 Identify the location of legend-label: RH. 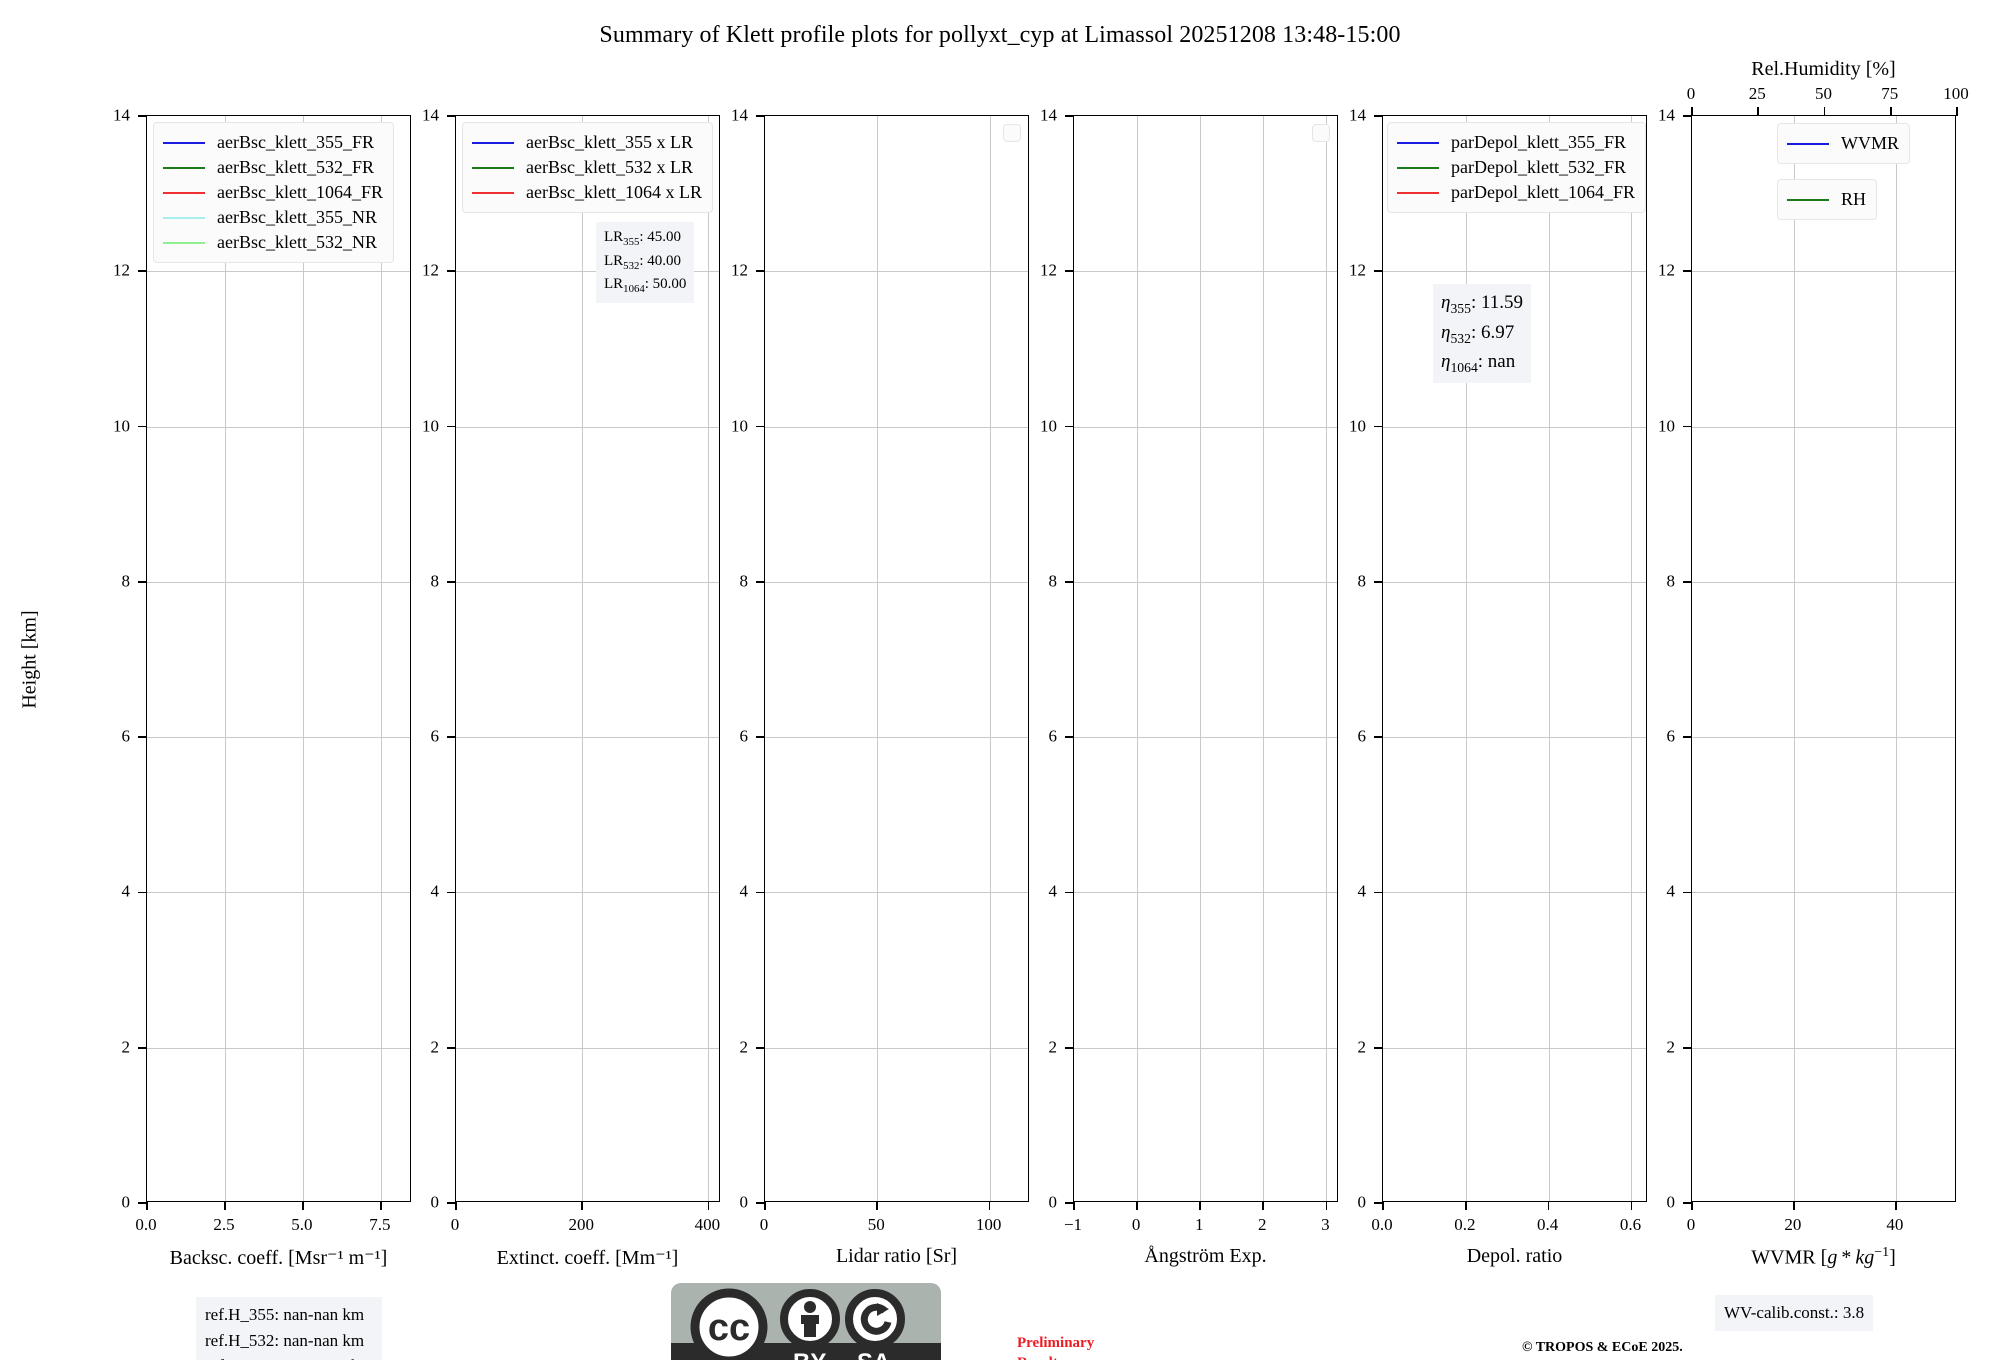
(1854, 199).